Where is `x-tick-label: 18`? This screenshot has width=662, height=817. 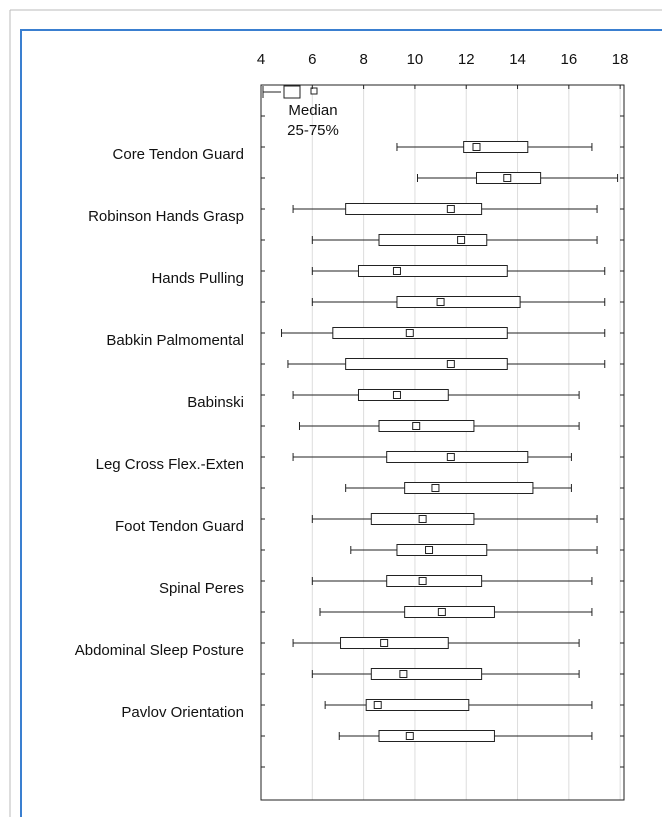 x-tick-label: 18 is located at coordinates (620, 59).